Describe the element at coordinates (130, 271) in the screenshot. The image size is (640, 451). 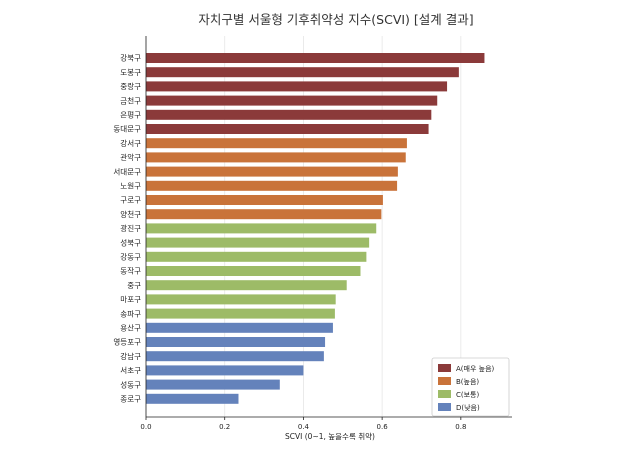
I see `category-label-15: 동작구` at that location.